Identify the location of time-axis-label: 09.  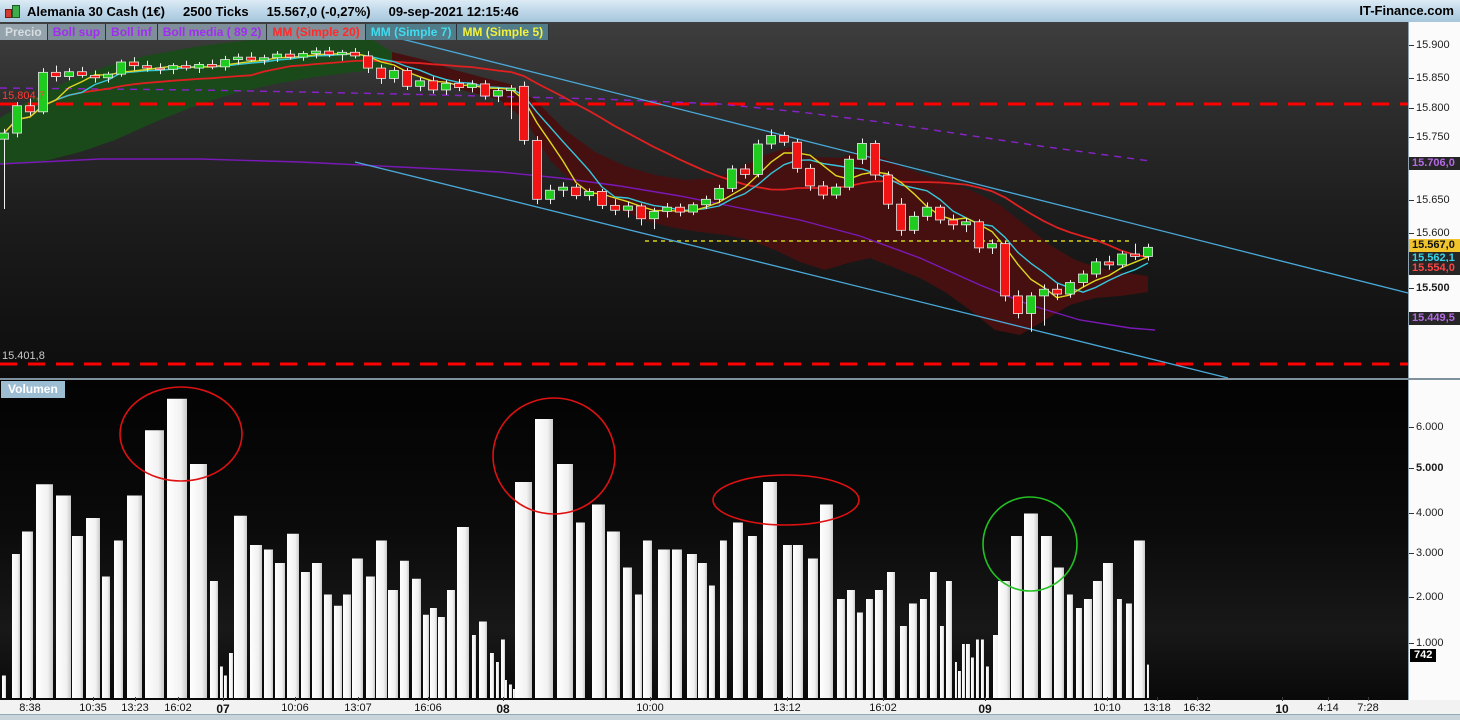
(985, 709).